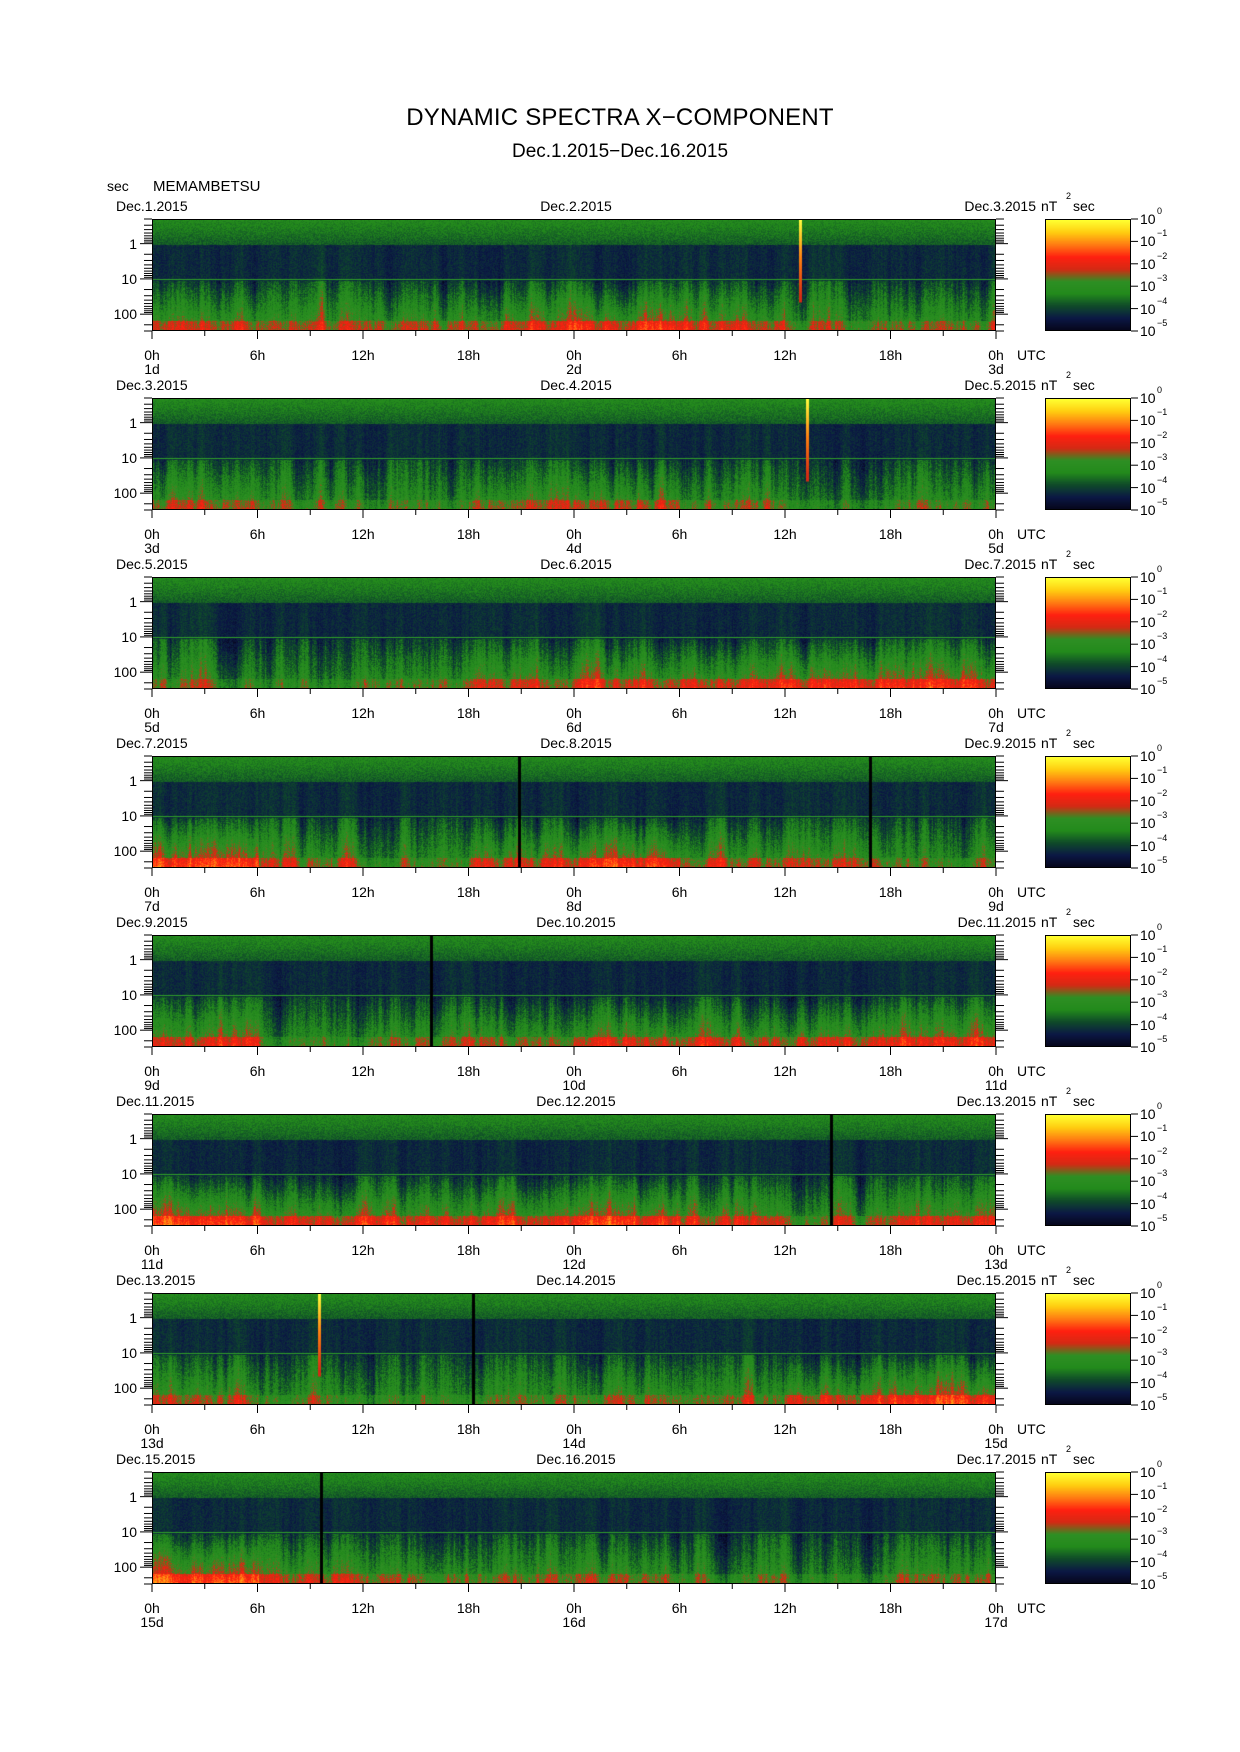  Describe the element at coordinates (996, 906) in the screenshot. I see `day-label: 9d` at that location.